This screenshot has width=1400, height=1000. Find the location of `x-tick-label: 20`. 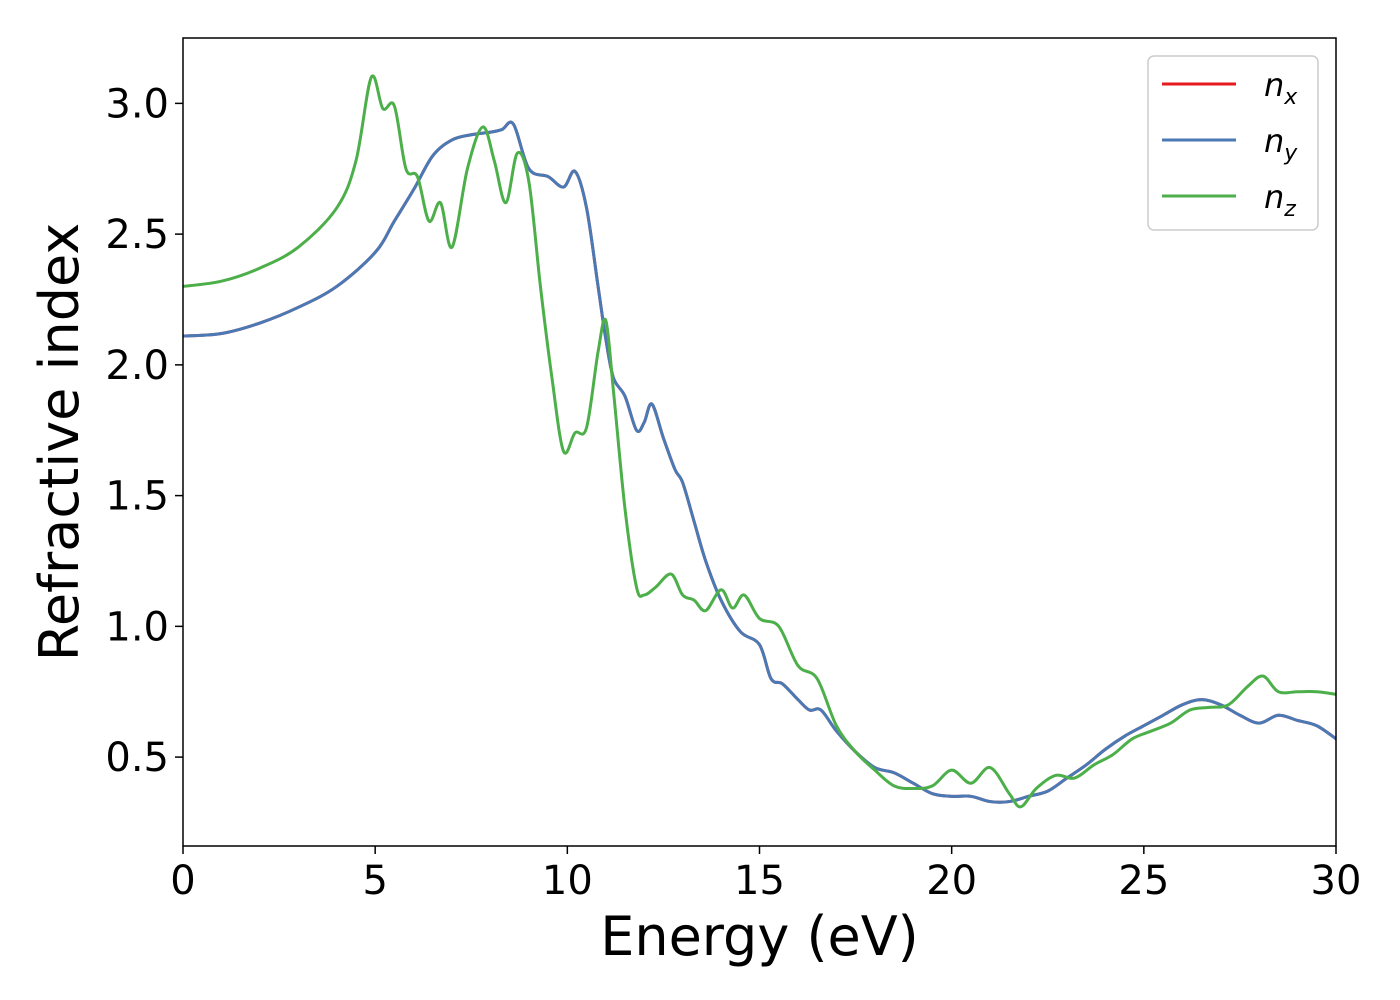

x-tick-label: 20 is located at coordinates (951, 881).